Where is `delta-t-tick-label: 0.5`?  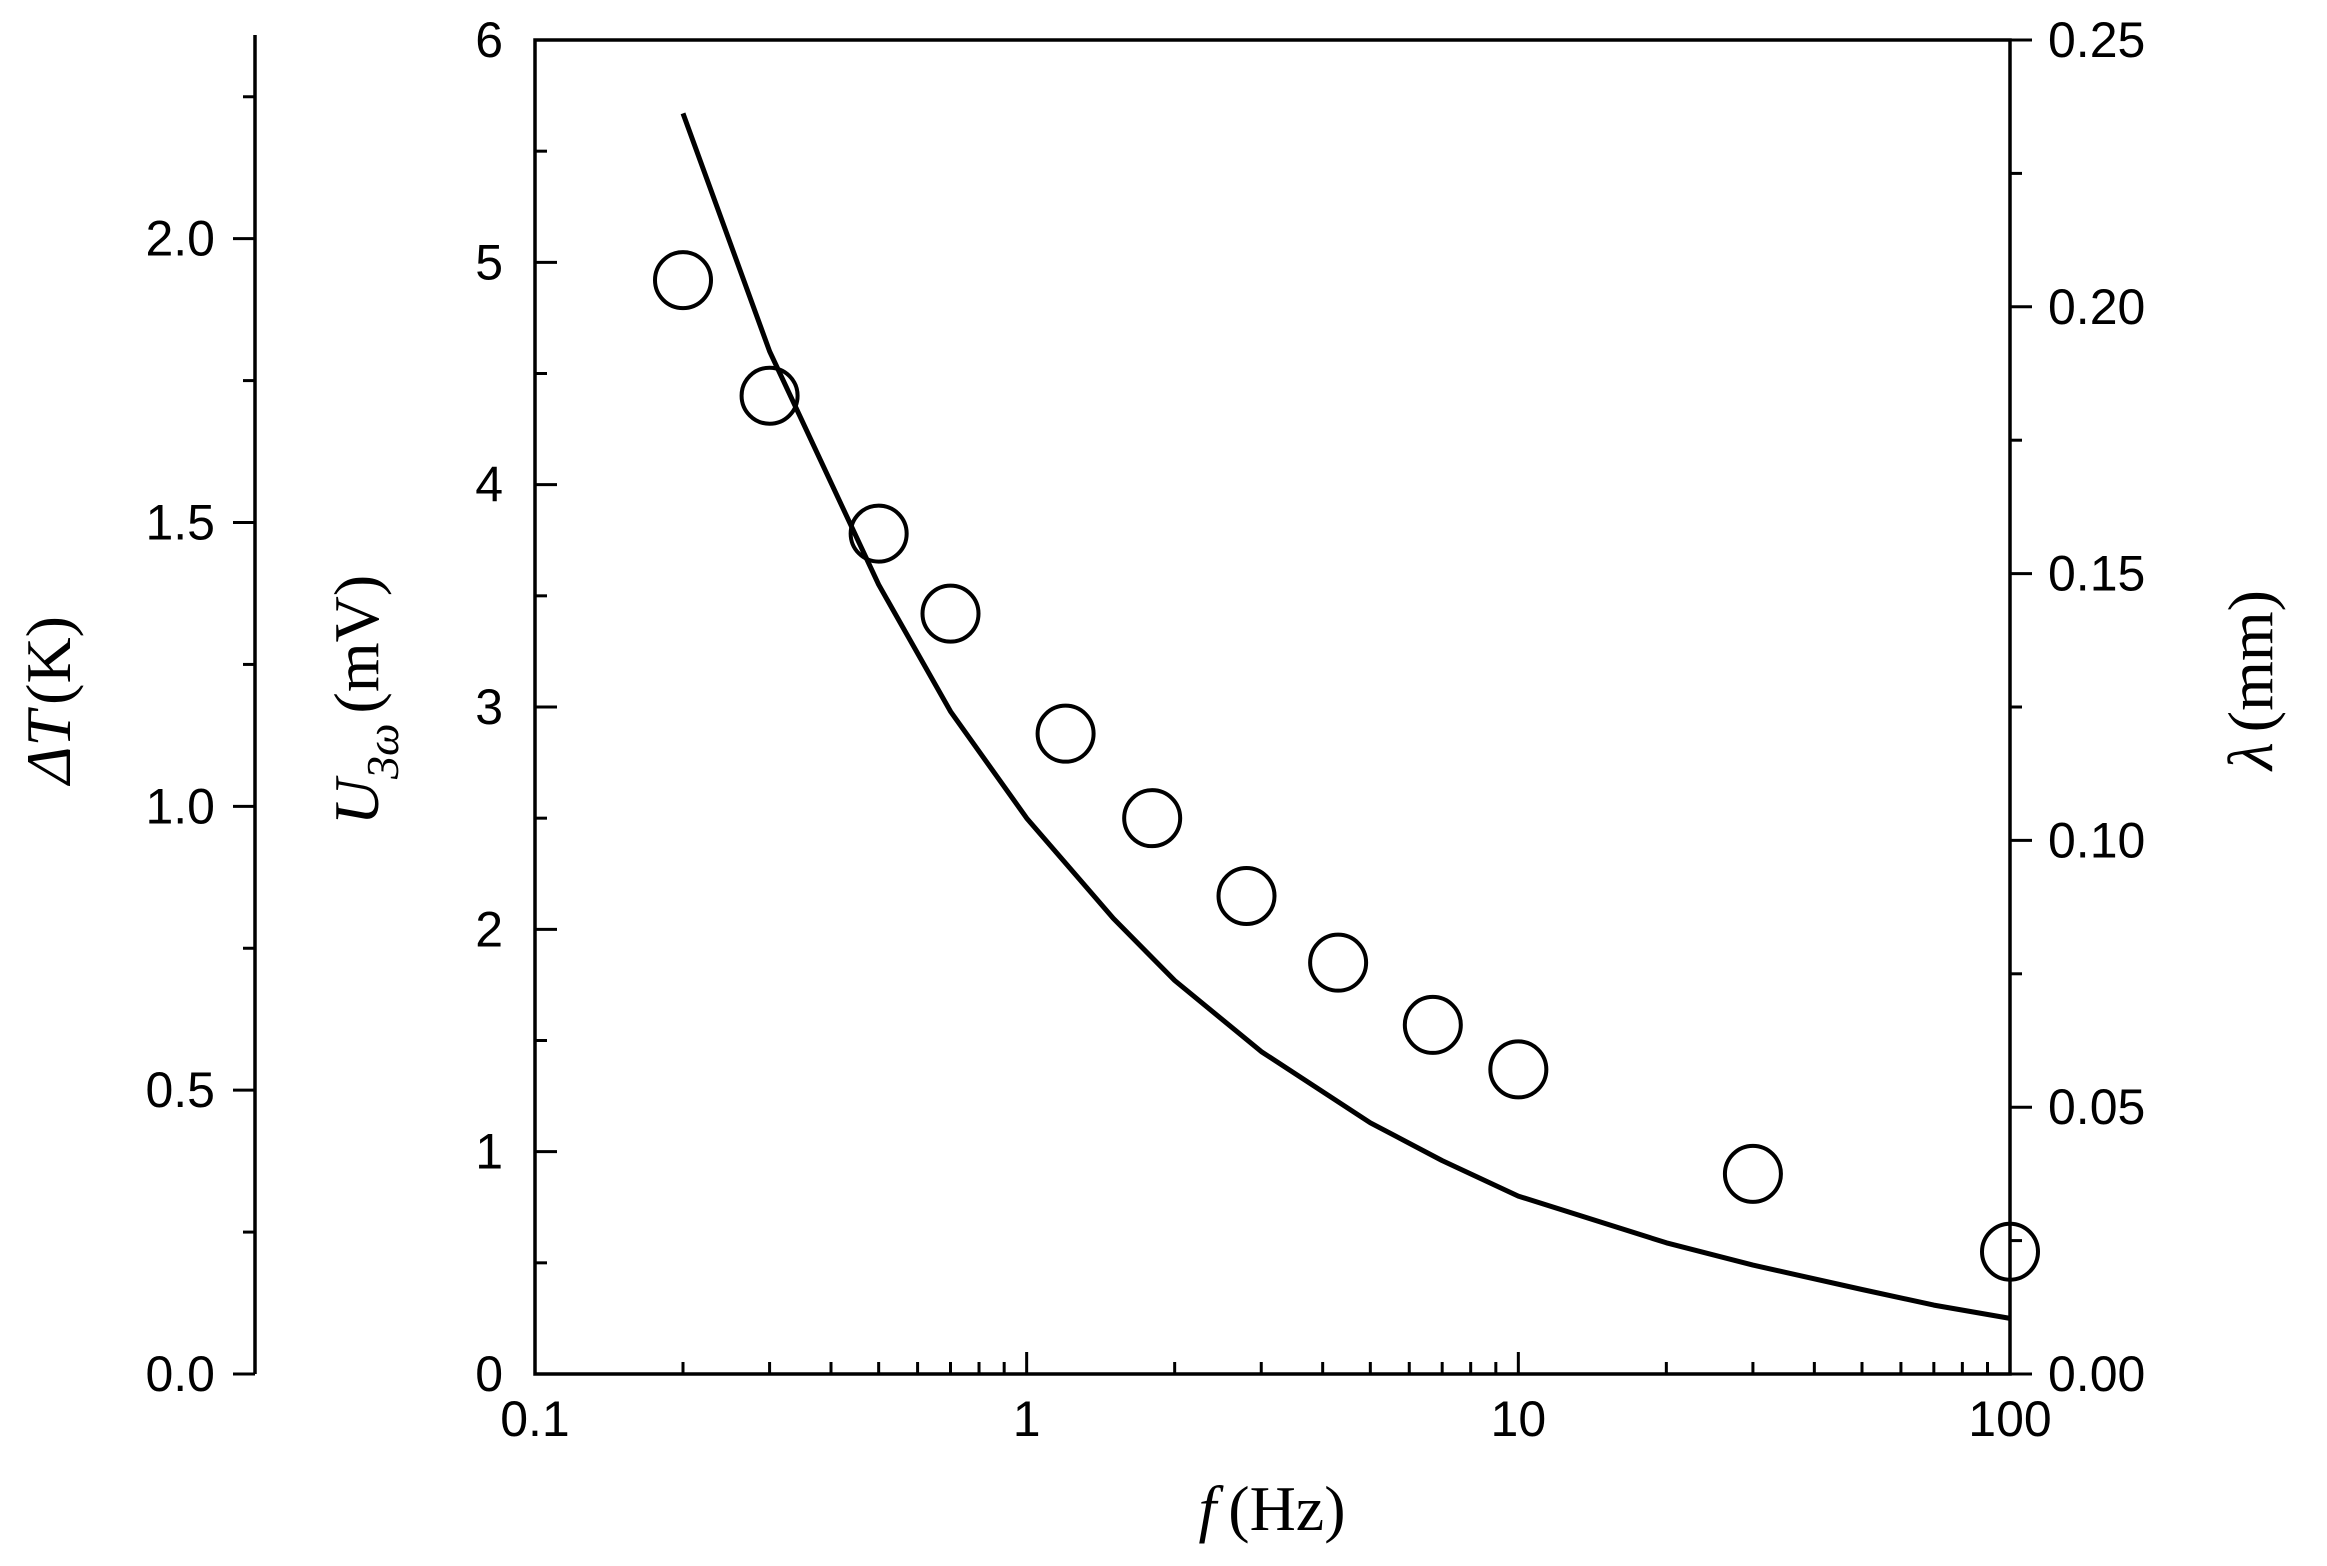 delta-t-tick-label: 0.5 is located at coordinates (180, 1090).